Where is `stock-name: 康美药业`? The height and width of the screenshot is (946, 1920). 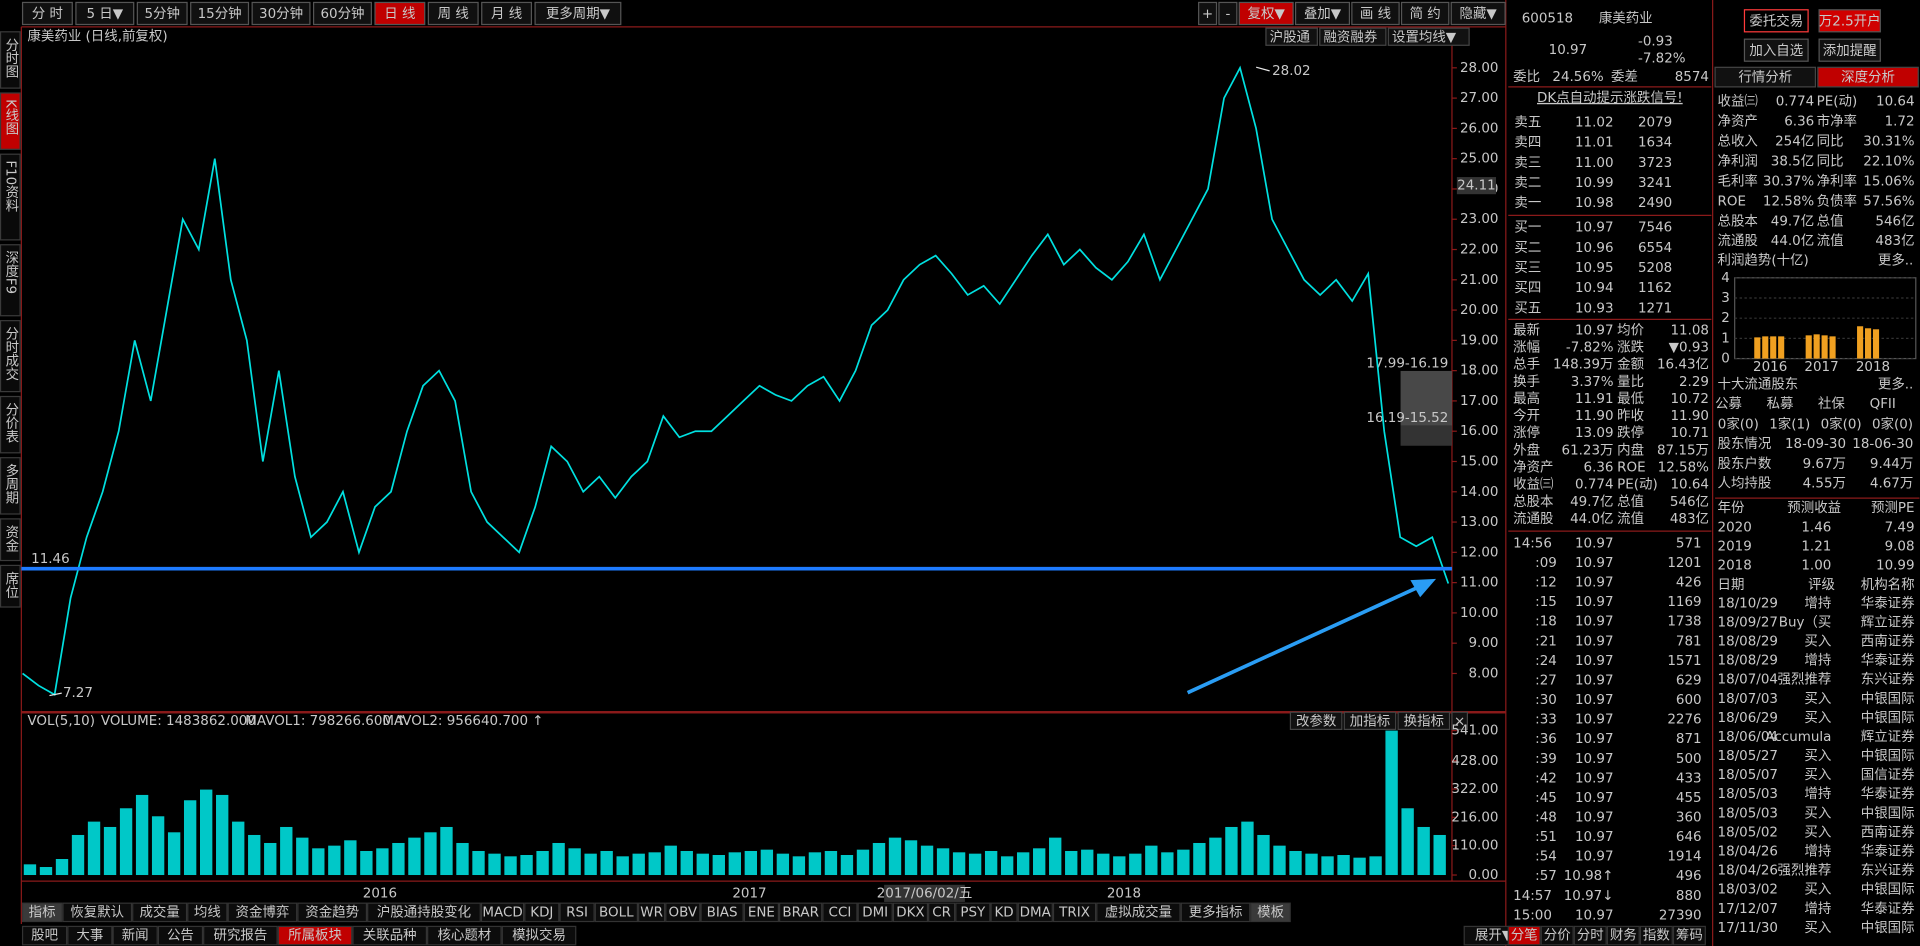 stock-name: 康美药业 is located at coordinates (1626, 17).